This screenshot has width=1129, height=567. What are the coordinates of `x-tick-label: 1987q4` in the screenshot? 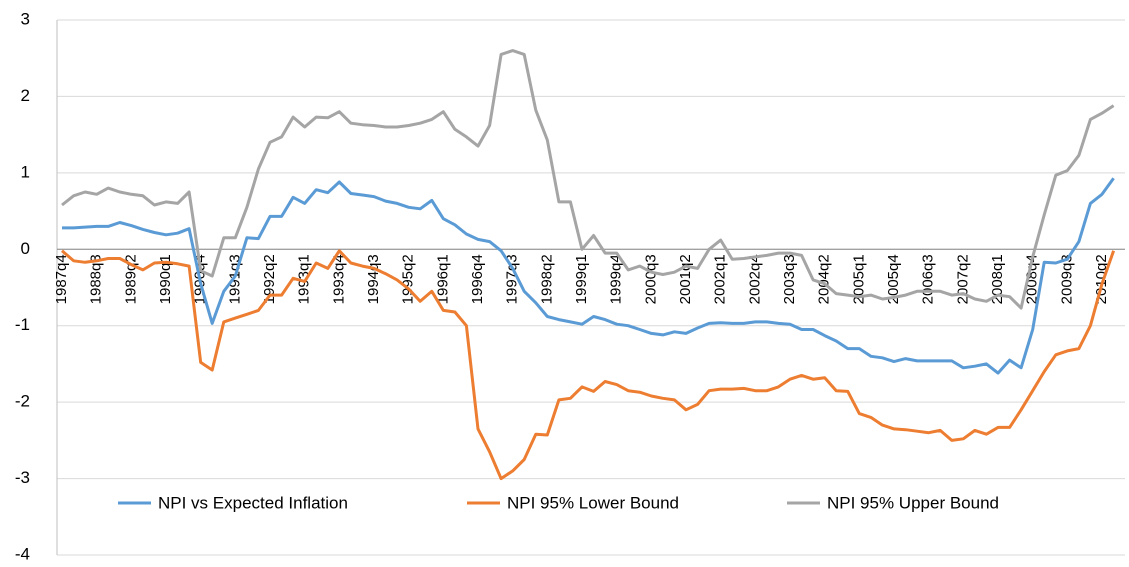 It's located at (61, 279).